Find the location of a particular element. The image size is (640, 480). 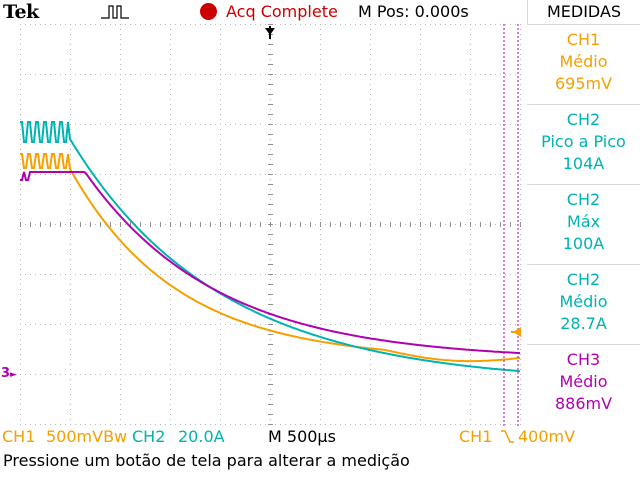

timebase: M 500µs is located at coordinates (302, 436).